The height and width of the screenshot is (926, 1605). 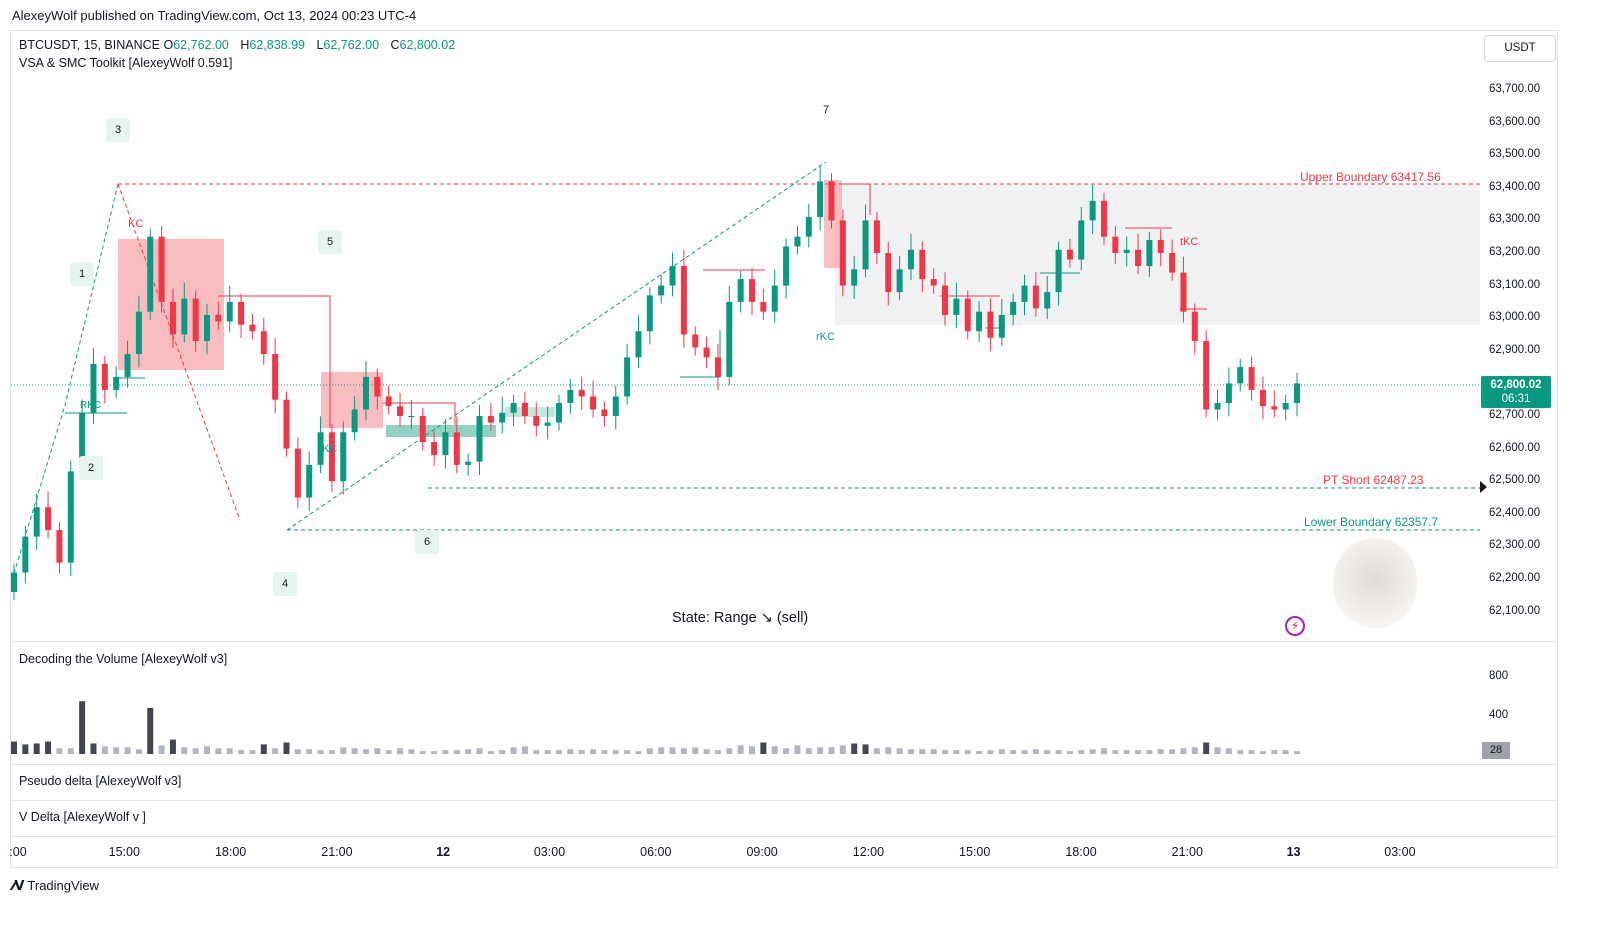 I want to click on annotation-kc-1: KC, so click(x=136, y=224).